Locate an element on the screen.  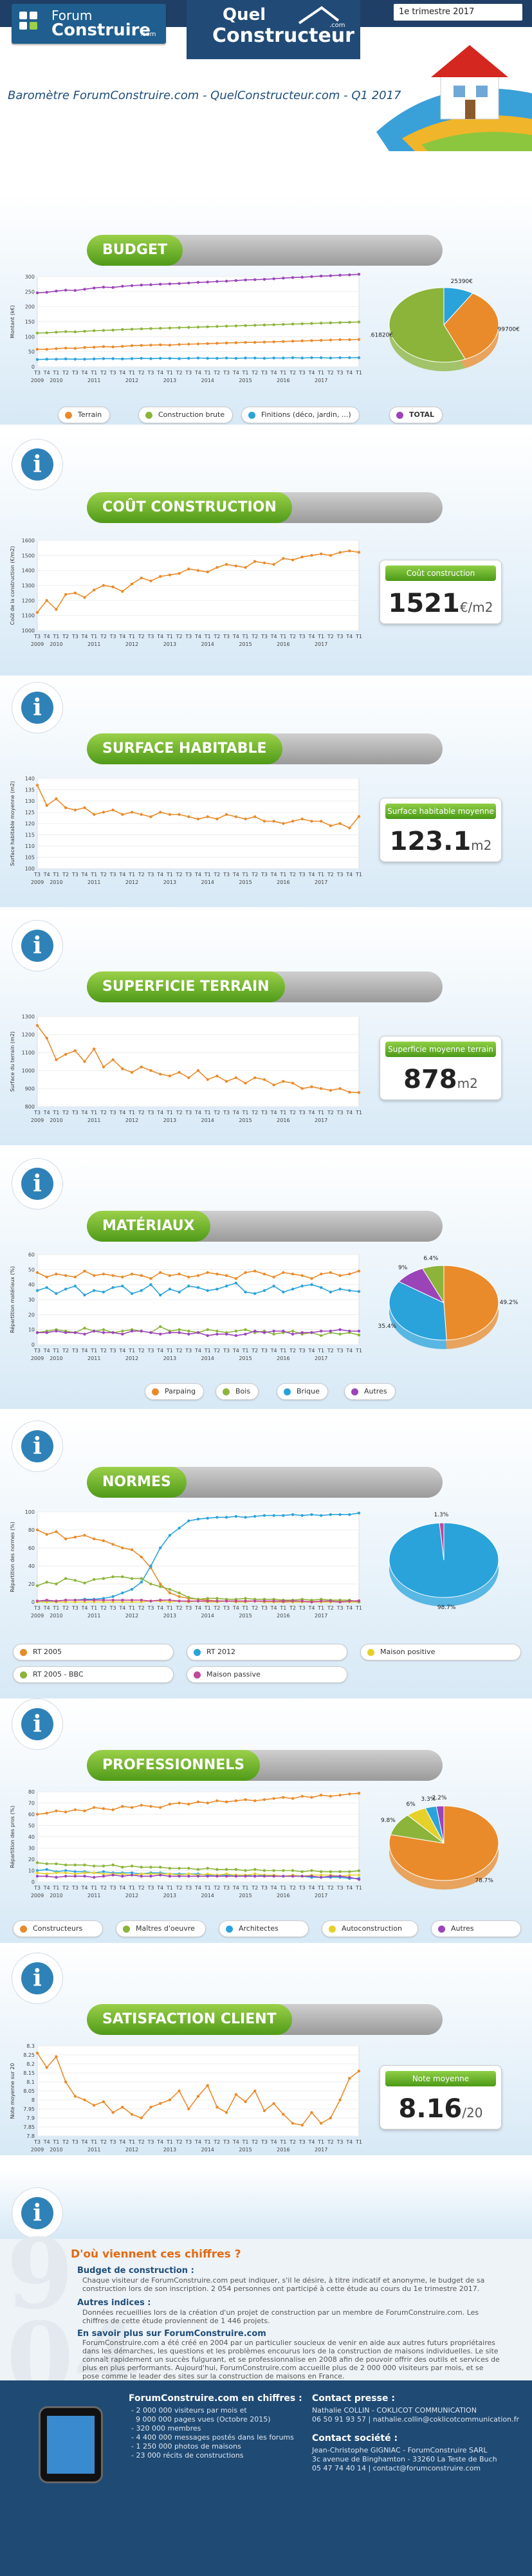
y-tick-label: 1000 is located at coordinates (28, 1071).